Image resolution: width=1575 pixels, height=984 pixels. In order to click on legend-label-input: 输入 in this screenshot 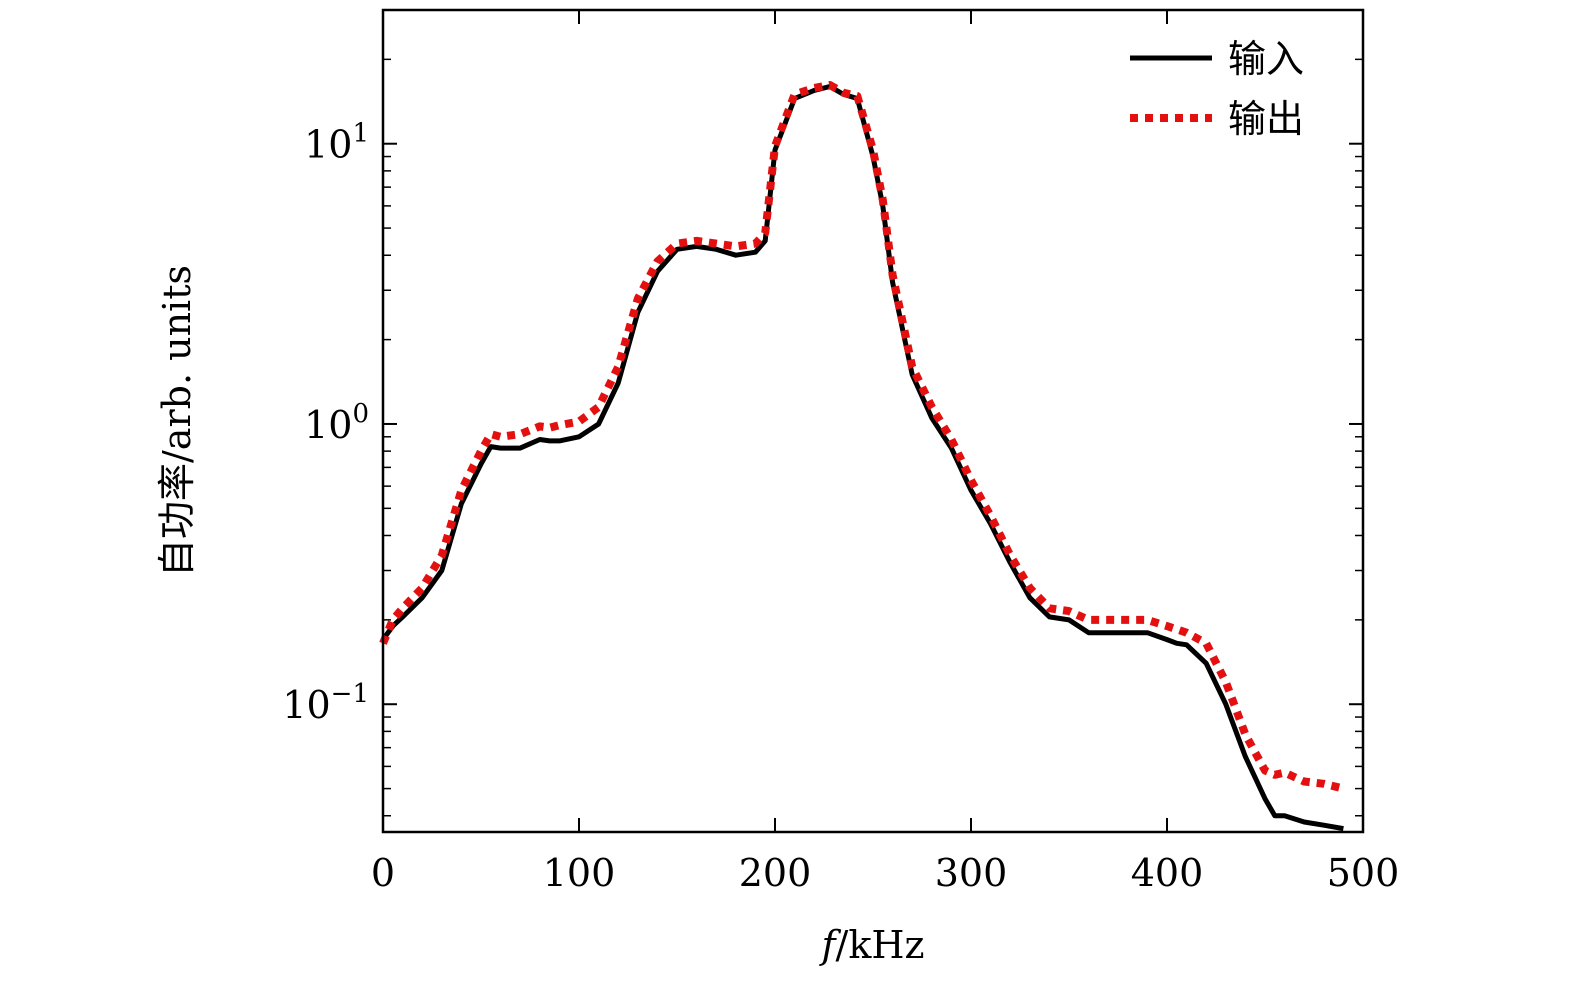, I will do `click(1266, 59)`.